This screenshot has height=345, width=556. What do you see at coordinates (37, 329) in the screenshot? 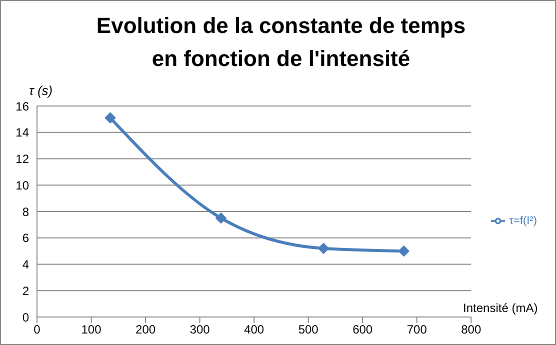
I see `x-tick-label: 0` at bounding box center [37, 329].